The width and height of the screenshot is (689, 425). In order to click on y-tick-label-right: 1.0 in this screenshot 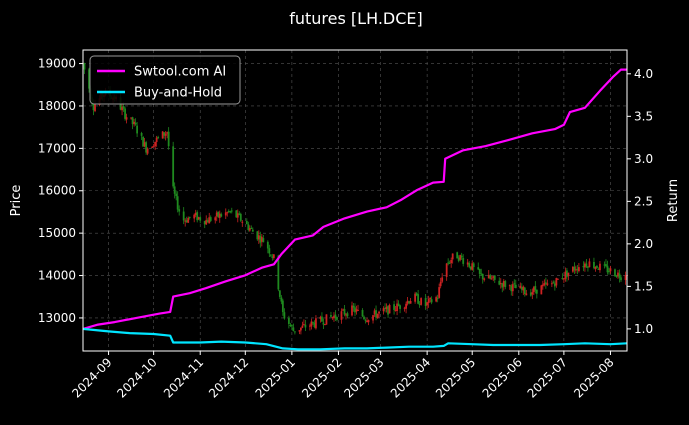, I will do `click(643, 329)`.